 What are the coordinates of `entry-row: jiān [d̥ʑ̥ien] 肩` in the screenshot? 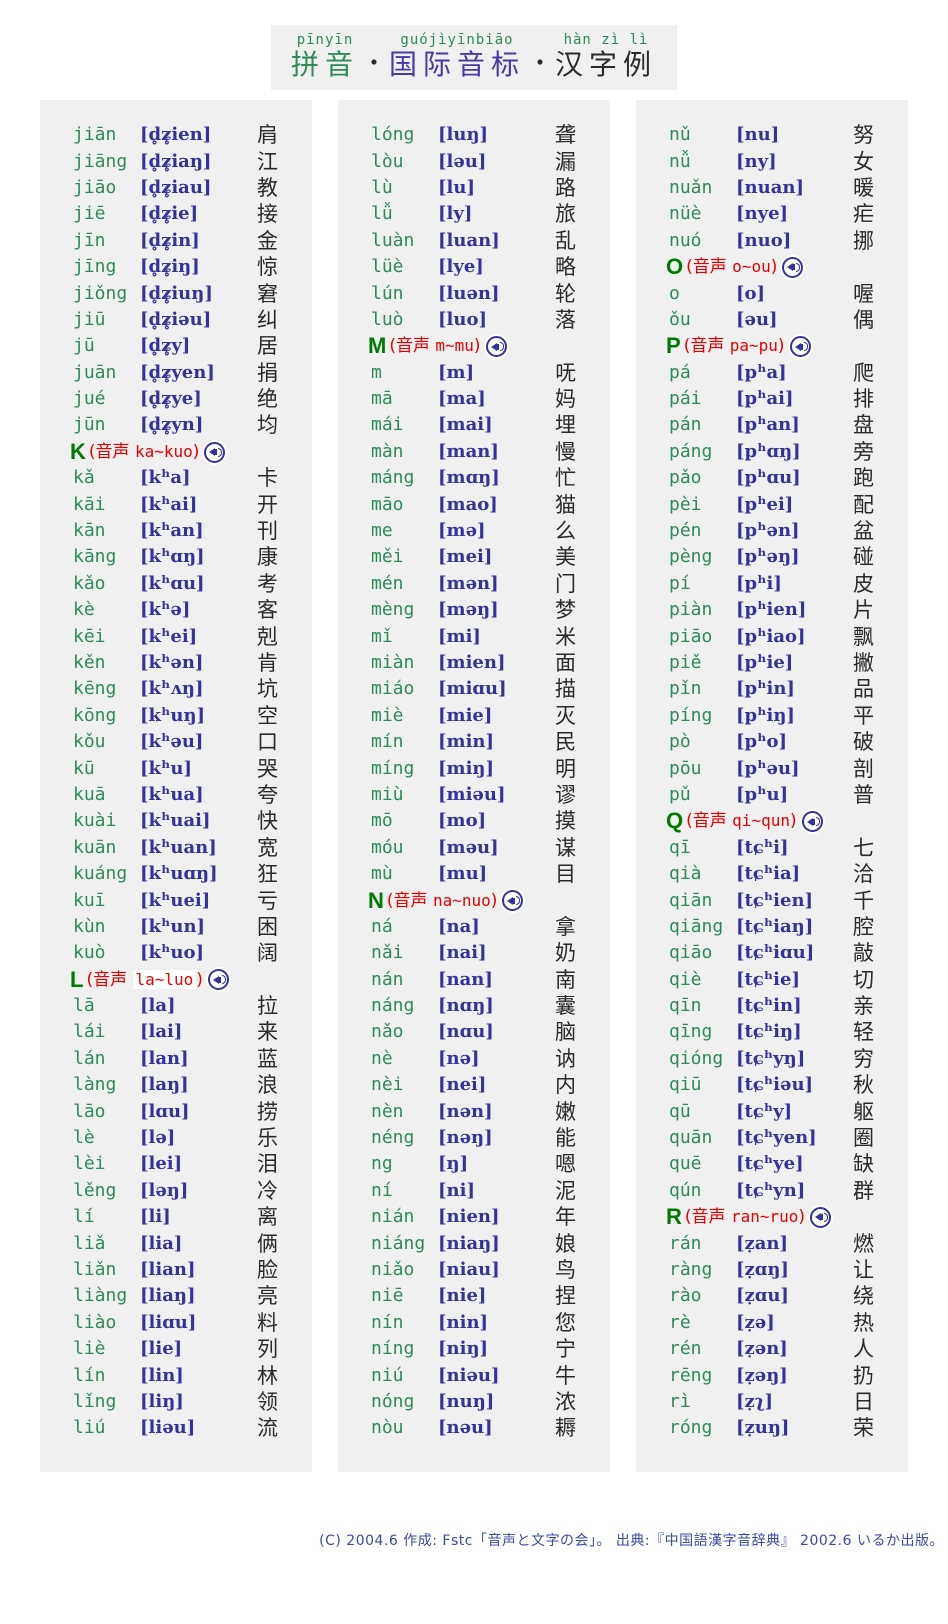 It's located at (176, 135).